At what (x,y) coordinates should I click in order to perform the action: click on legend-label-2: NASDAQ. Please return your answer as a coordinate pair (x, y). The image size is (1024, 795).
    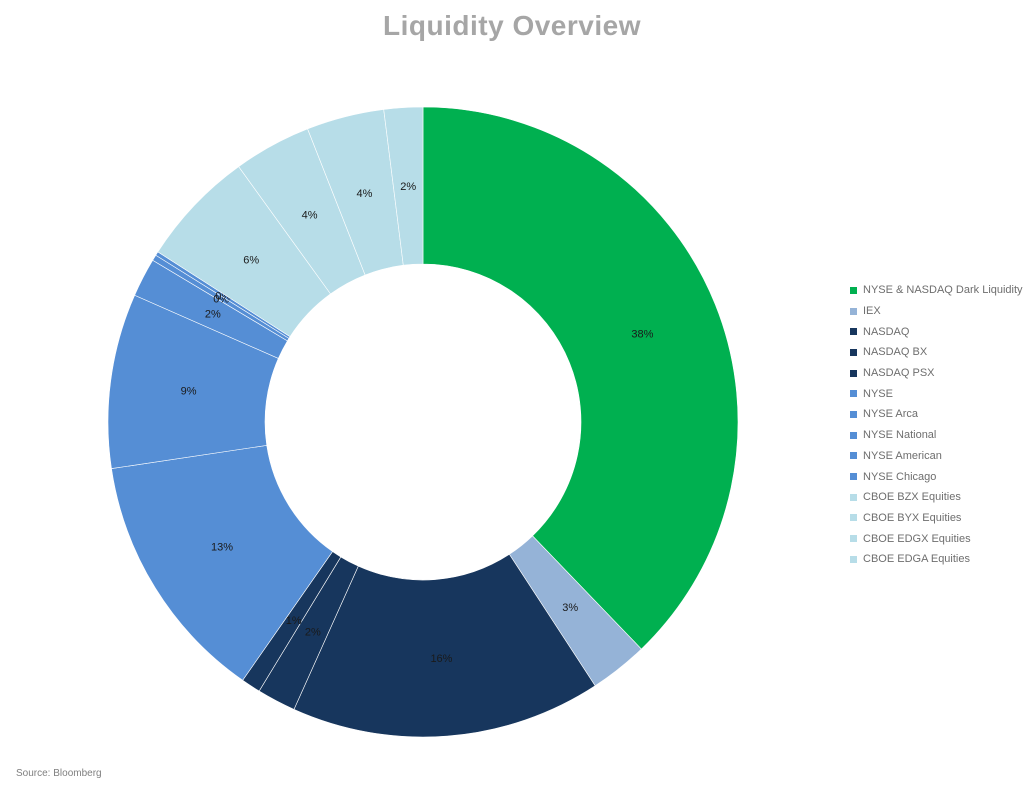
    Looking at the image, I should click on (886, 331).